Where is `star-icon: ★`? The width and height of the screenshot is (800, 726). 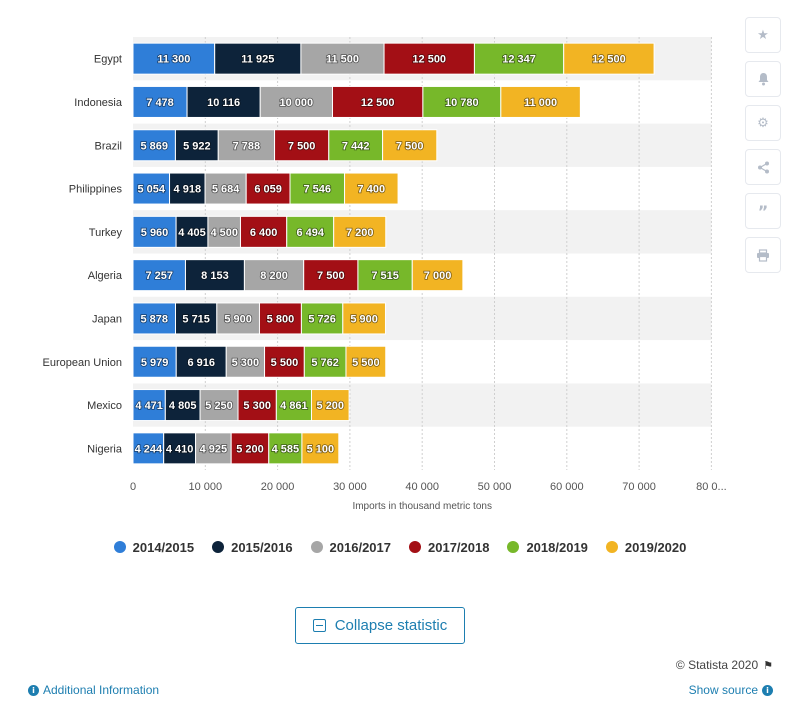
star-icon: ★ is located at coordinates (763, 35).